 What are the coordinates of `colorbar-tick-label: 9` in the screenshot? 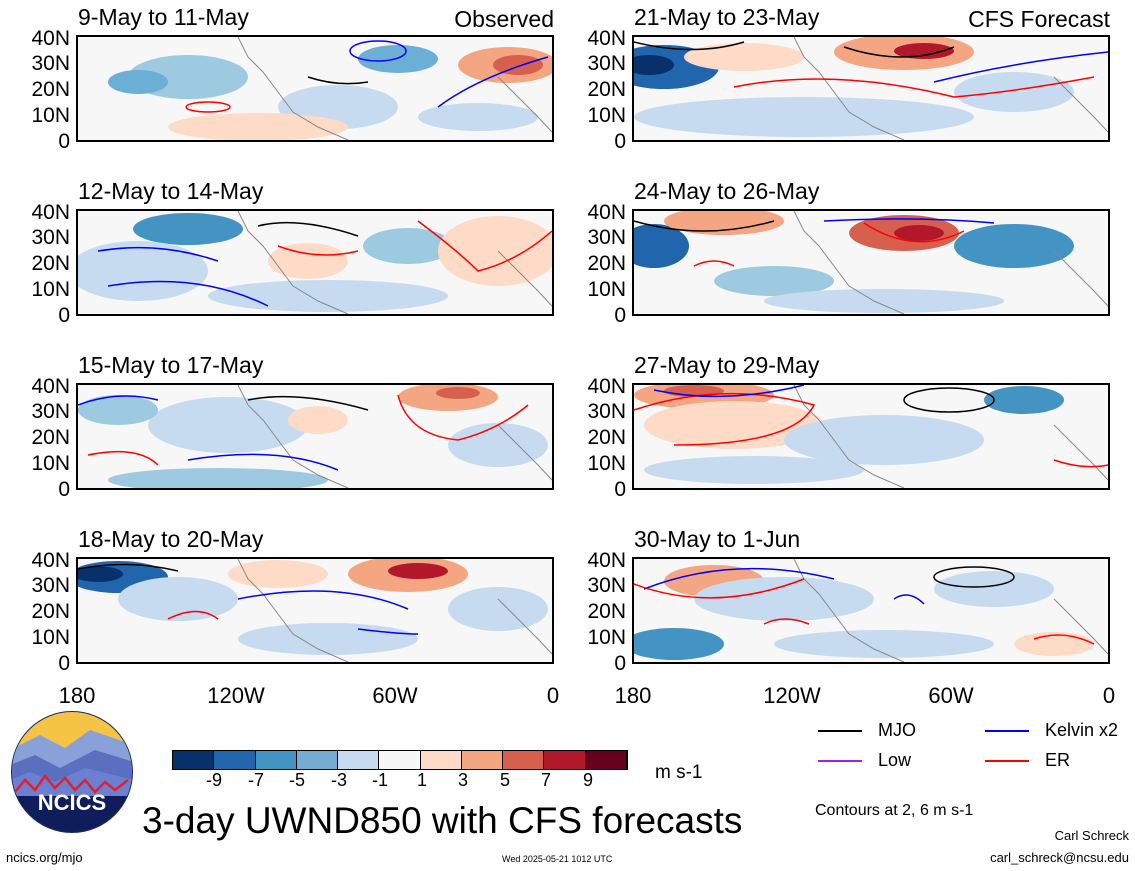 It's located at (587, 780).